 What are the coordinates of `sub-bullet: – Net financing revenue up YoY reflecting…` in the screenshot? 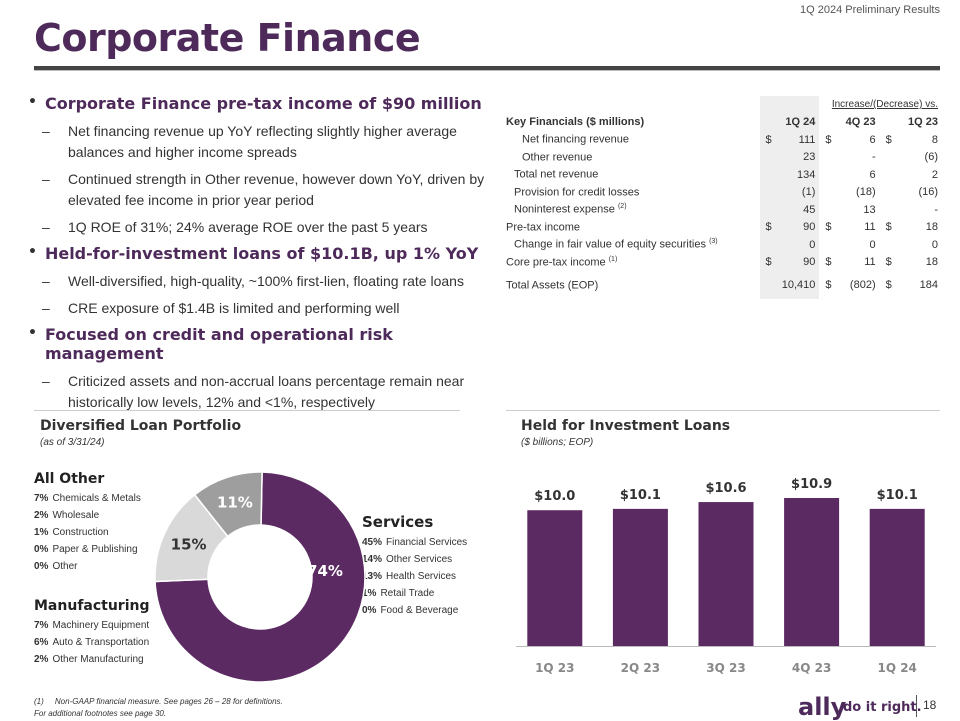 It's located at (249, 141).